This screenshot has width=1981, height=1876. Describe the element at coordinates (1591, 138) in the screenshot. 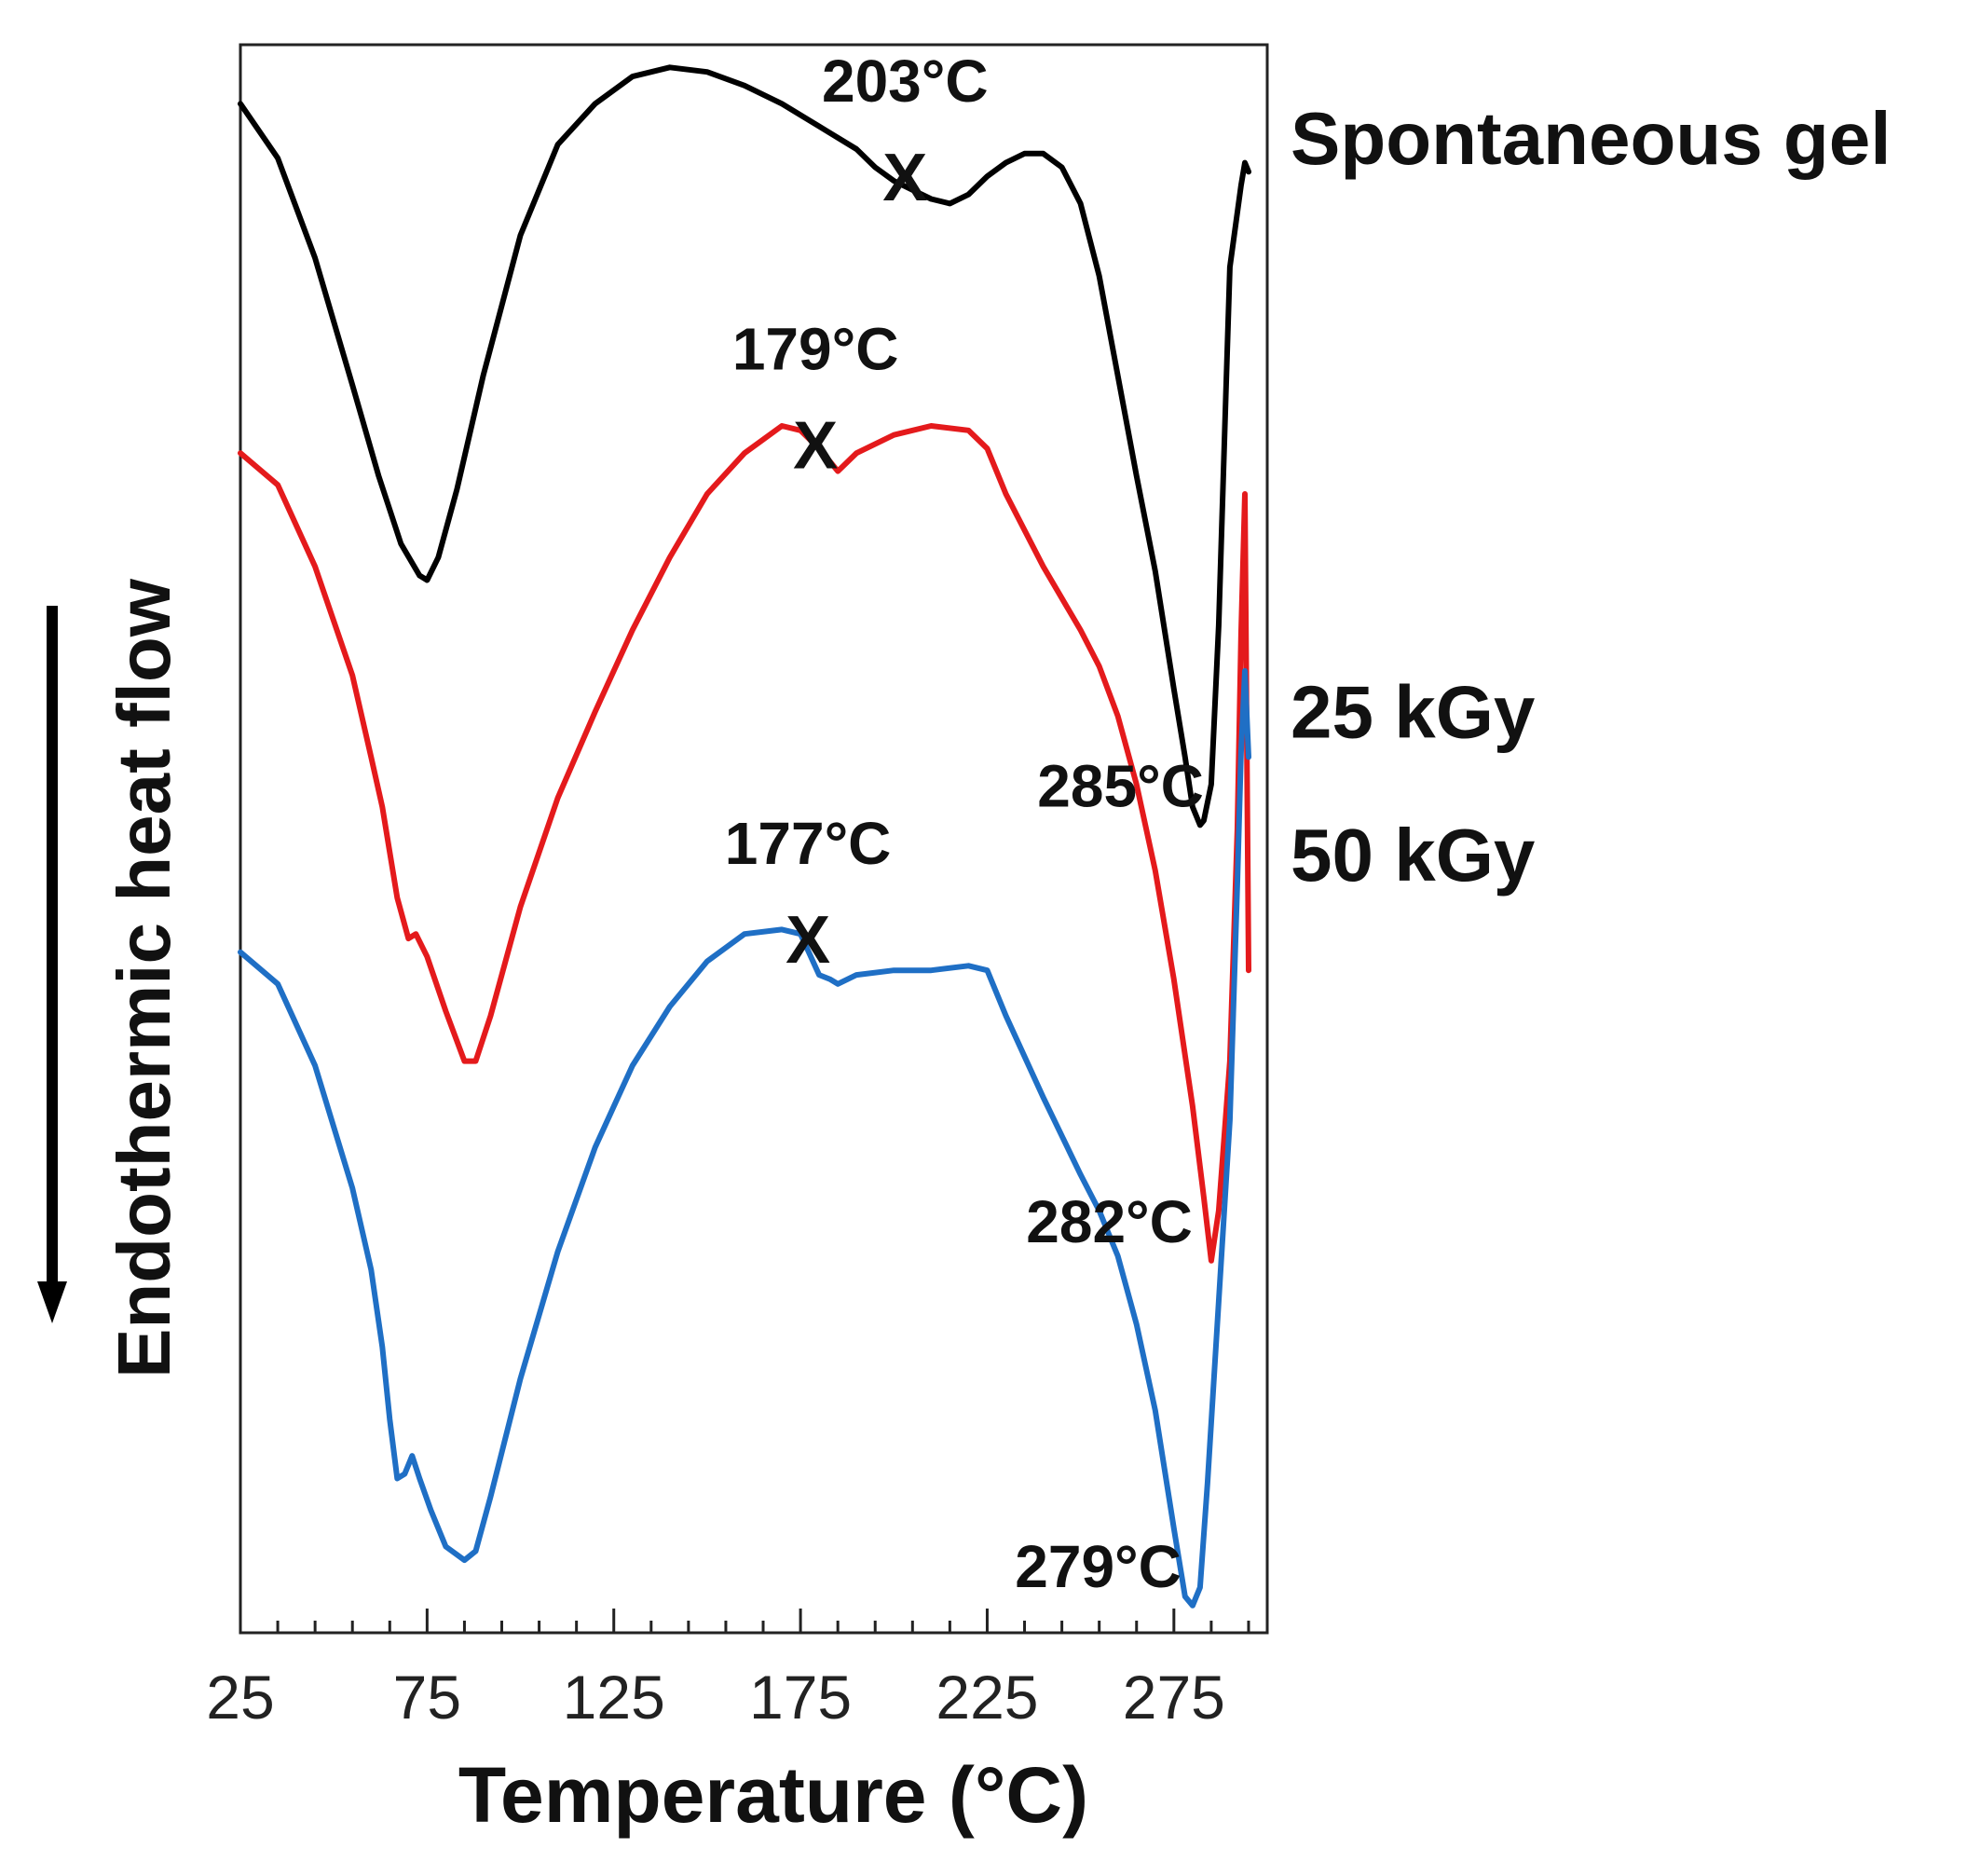

I see `series-label-spontaneous-gel: Spontaneous gel` at that location.